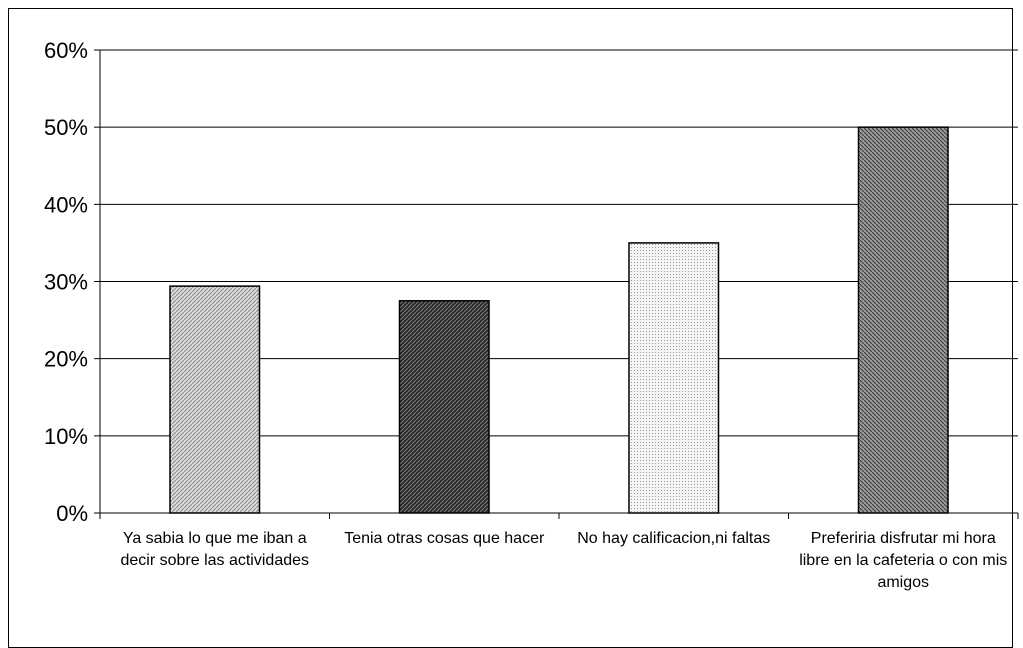 Image resolution: width=1023 pixels, height=648 pixels. Describe the element at coordinates (444, 538) in the screenshot. I see `x-category-label: Tenia otras cosas que hacer` at that location.